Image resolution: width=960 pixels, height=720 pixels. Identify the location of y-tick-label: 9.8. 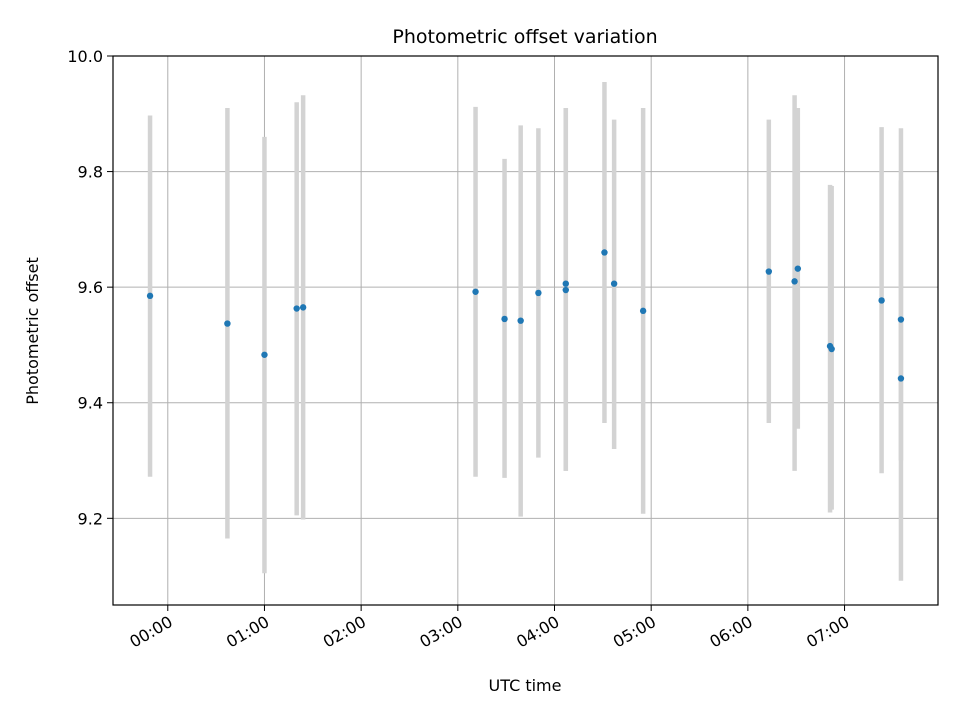
(90, 172).